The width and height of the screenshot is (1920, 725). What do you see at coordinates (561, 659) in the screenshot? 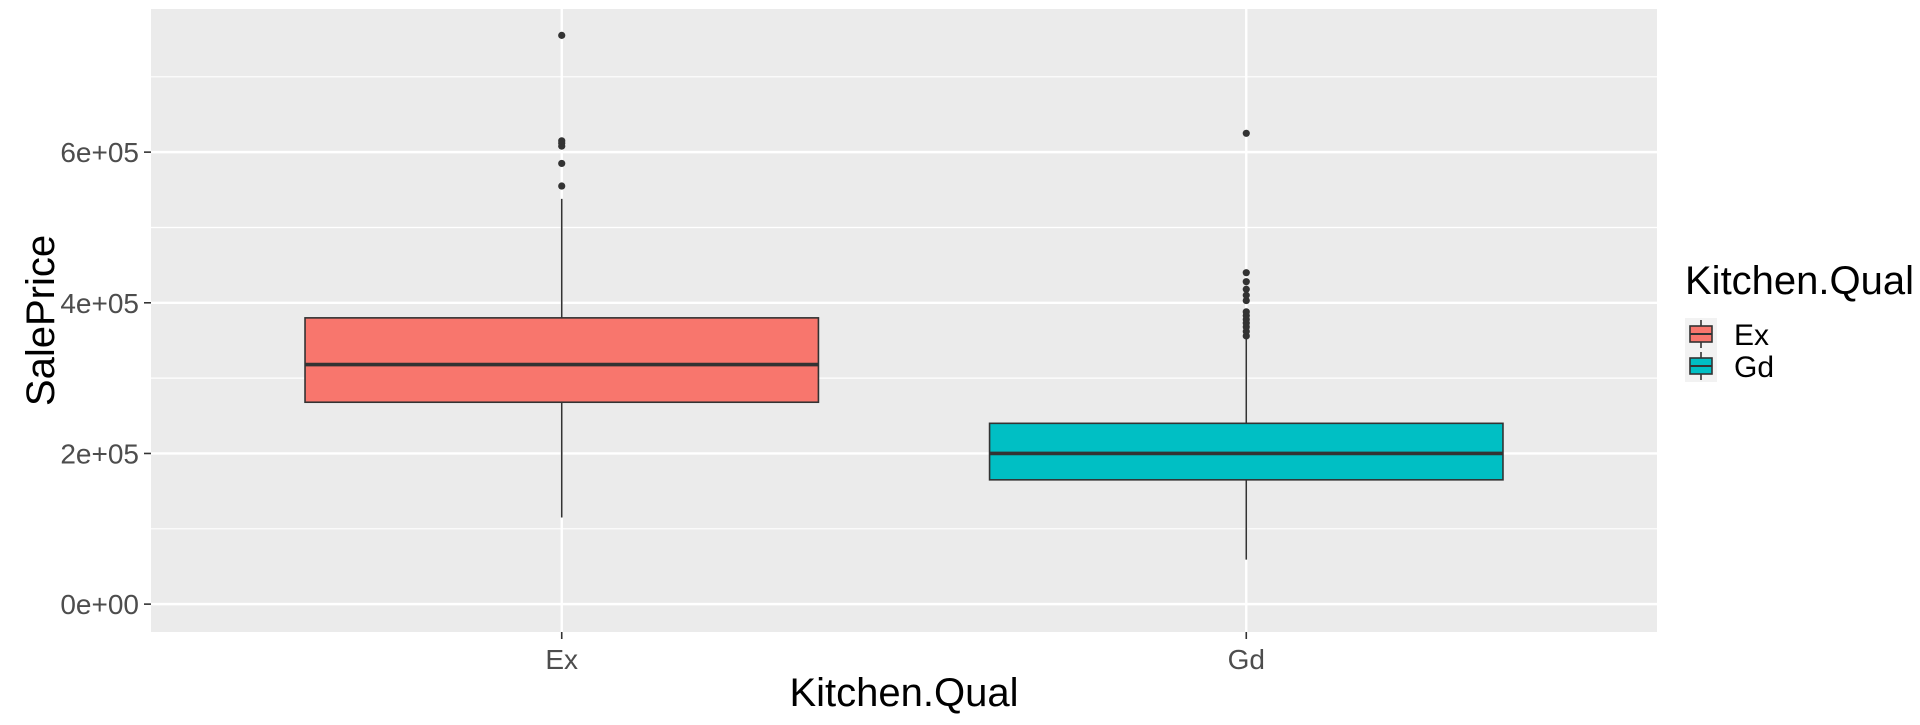
I see `x-tick-label: Ex` at bounding box center [561, 659].